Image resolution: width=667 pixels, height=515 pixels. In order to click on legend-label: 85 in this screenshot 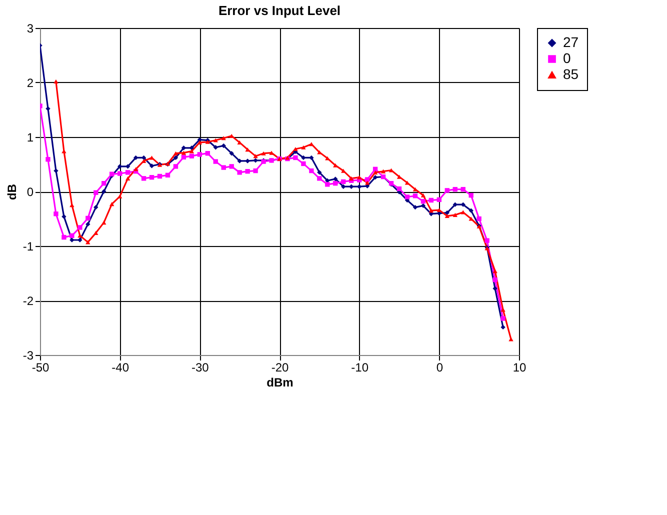, I will do `click(571, 74)`.